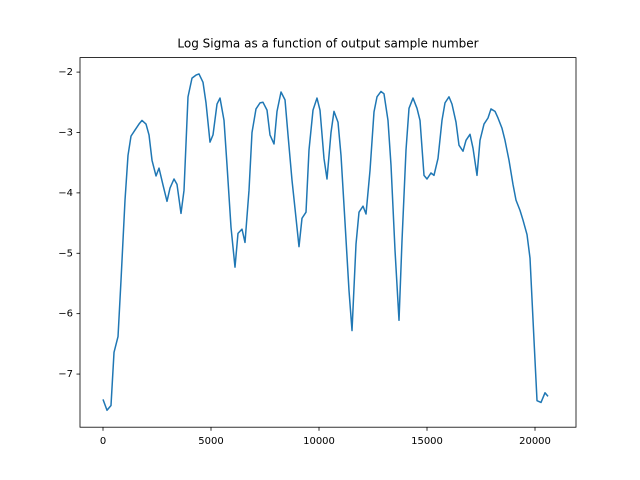 The height and width of the screenshot is (480, 640). Describe the element at coordinates (65, 314) in the screenshot. I see `y-tick-label: −6` at that location.